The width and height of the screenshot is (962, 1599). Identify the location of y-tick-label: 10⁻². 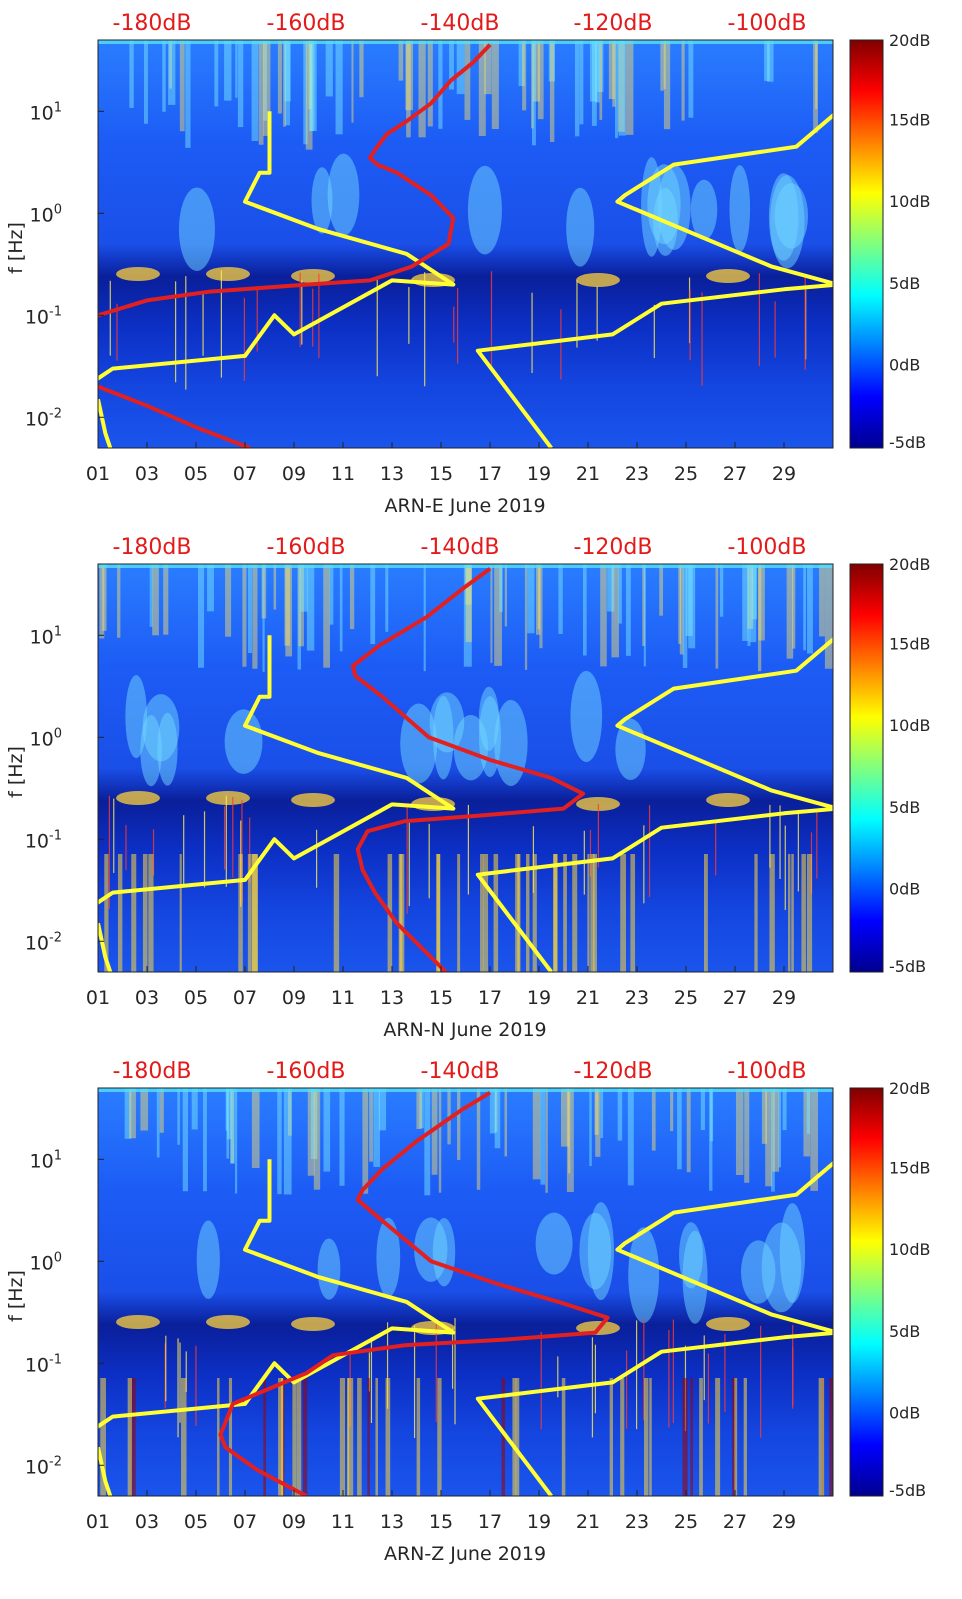
(43, 418).